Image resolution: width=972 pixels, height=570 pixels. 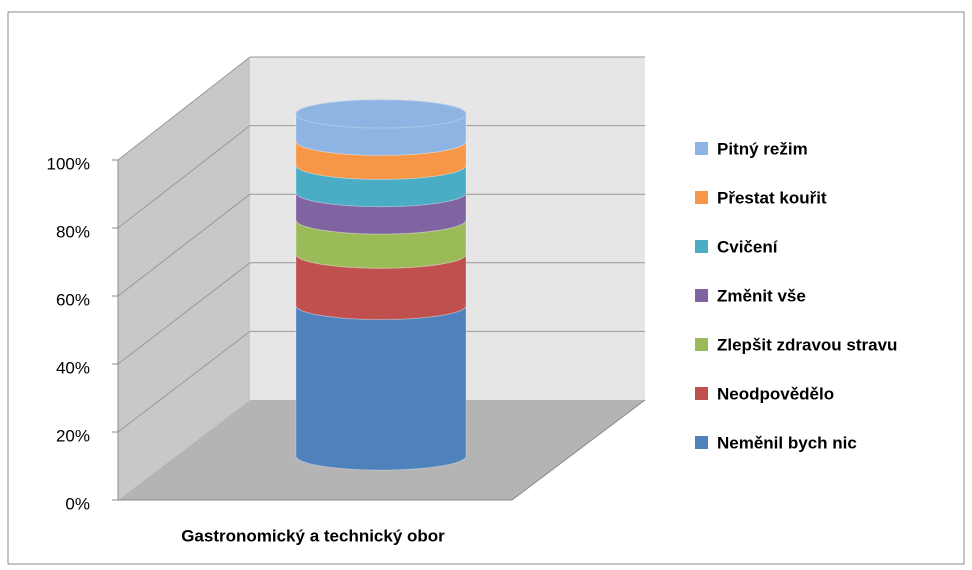 What do you see at coordinates (73, 367) in the screenshot?
I see `y-tick-label: 40%` at bounding box center [73, 367].